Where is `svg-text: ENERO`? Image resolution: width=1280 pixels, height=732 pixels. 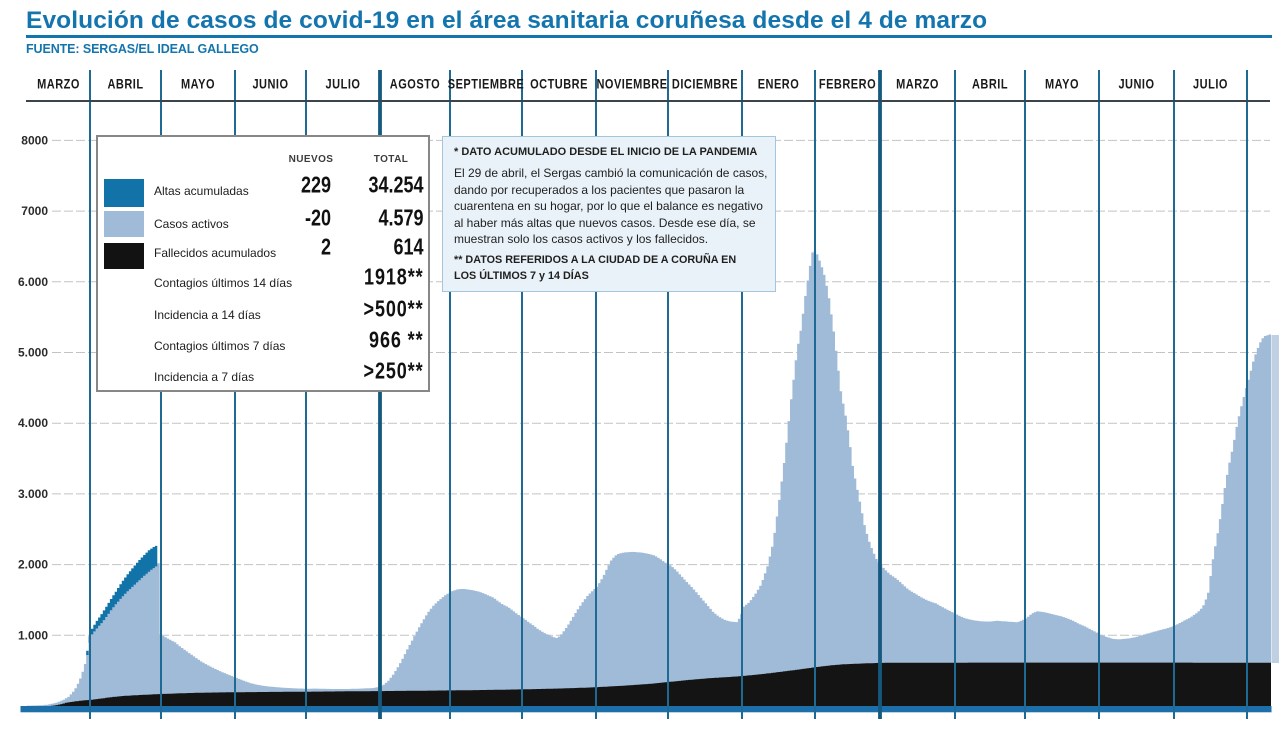 svg-text: ENERO is located at coordinates (779, 84).